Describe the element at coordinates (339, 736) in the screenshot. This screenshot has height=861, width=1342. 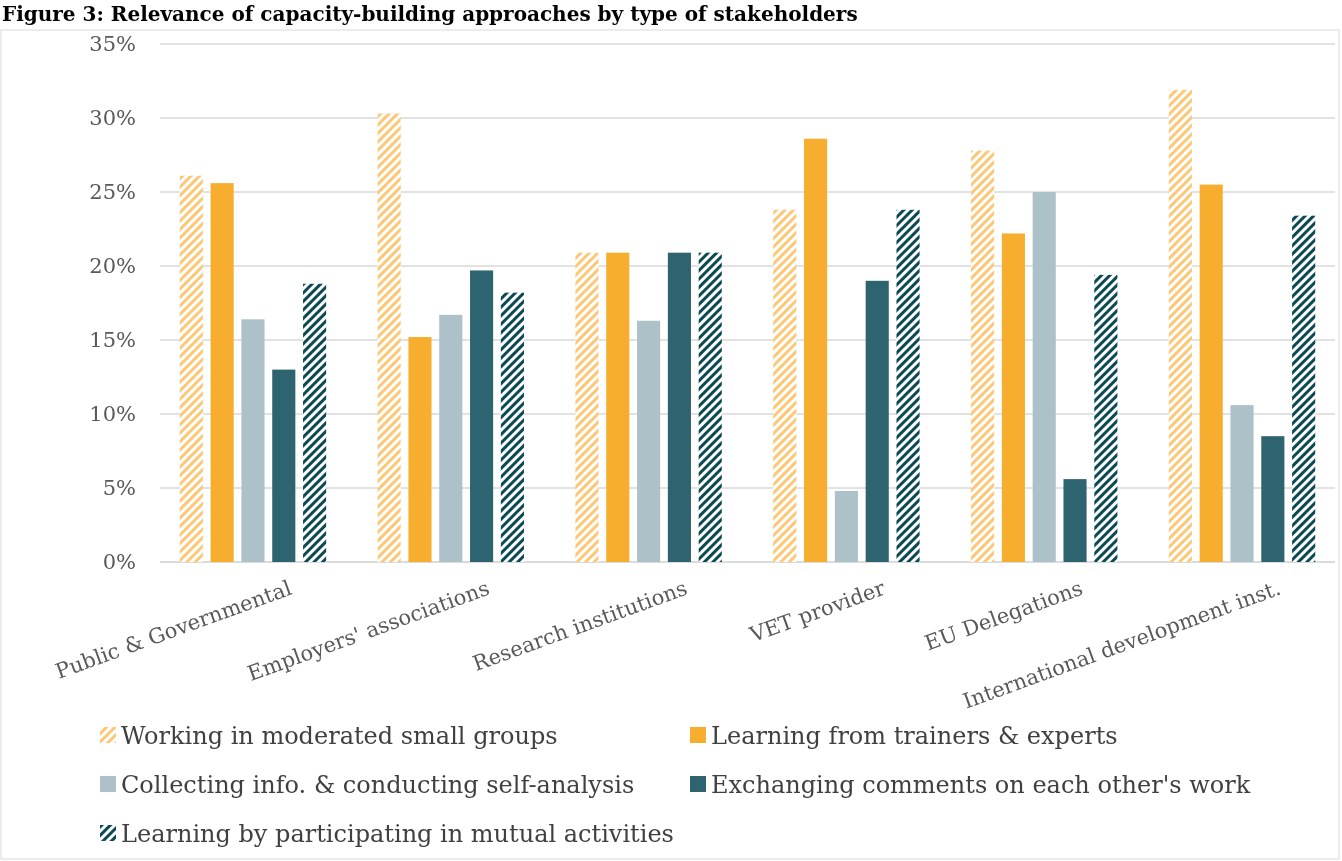
I see `legend-label: Working in moderated small groups` at that location.